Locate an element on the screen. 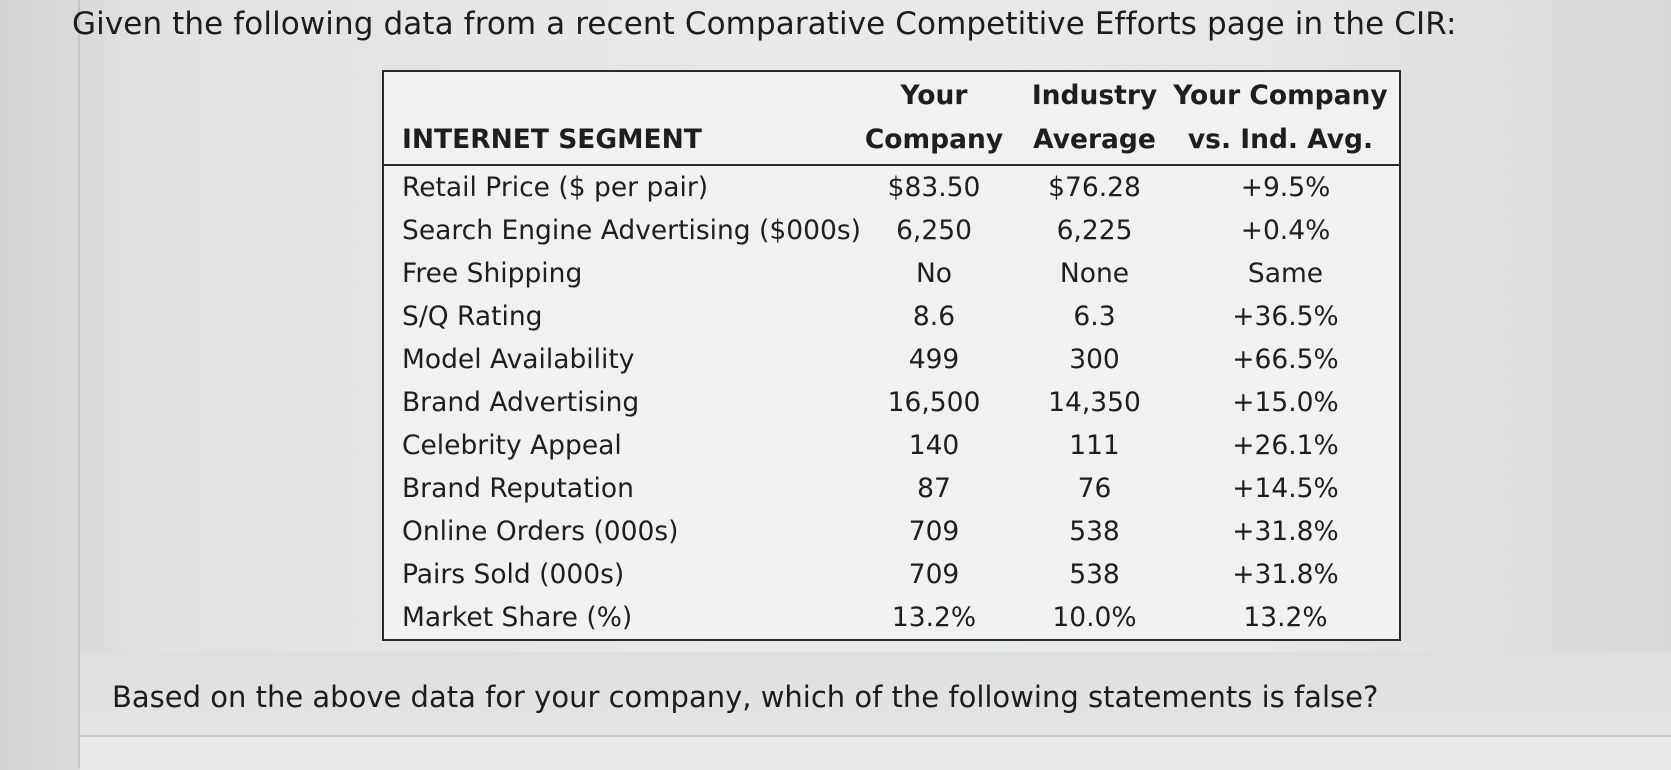  table-row: Model Availability 499 300 +66.5% is located at coordinates (891, 359).